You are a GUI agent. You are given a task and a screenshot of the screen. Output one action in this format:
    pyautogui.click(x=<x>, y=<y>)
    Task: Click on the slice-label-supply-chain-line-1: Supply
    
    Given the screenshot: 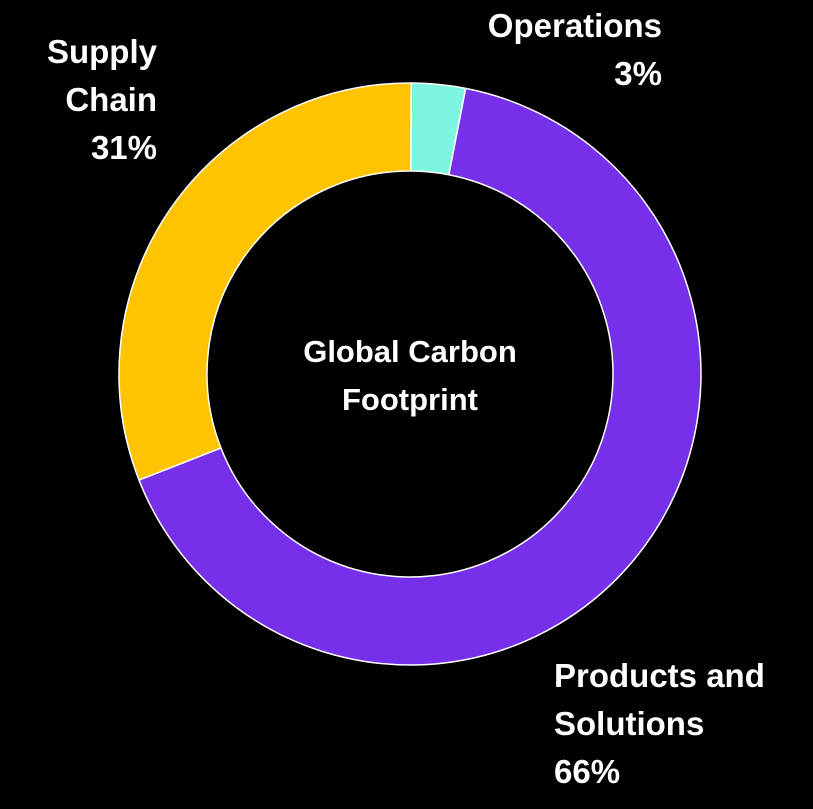 What is the action you would take?
    pyautogui.click(x=101, y=51)
    